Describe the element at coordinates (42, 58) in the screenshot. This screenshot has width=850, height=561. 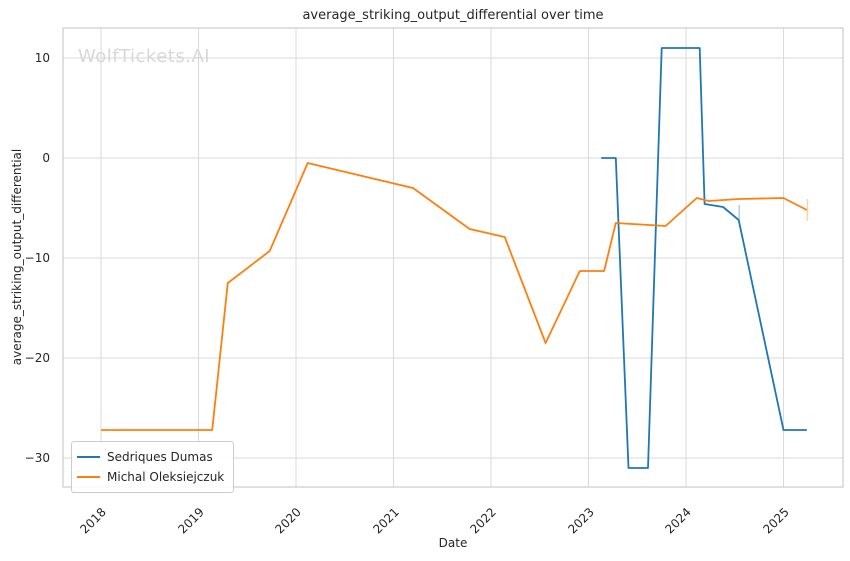
I see `y-tick-label: 10` at that location.